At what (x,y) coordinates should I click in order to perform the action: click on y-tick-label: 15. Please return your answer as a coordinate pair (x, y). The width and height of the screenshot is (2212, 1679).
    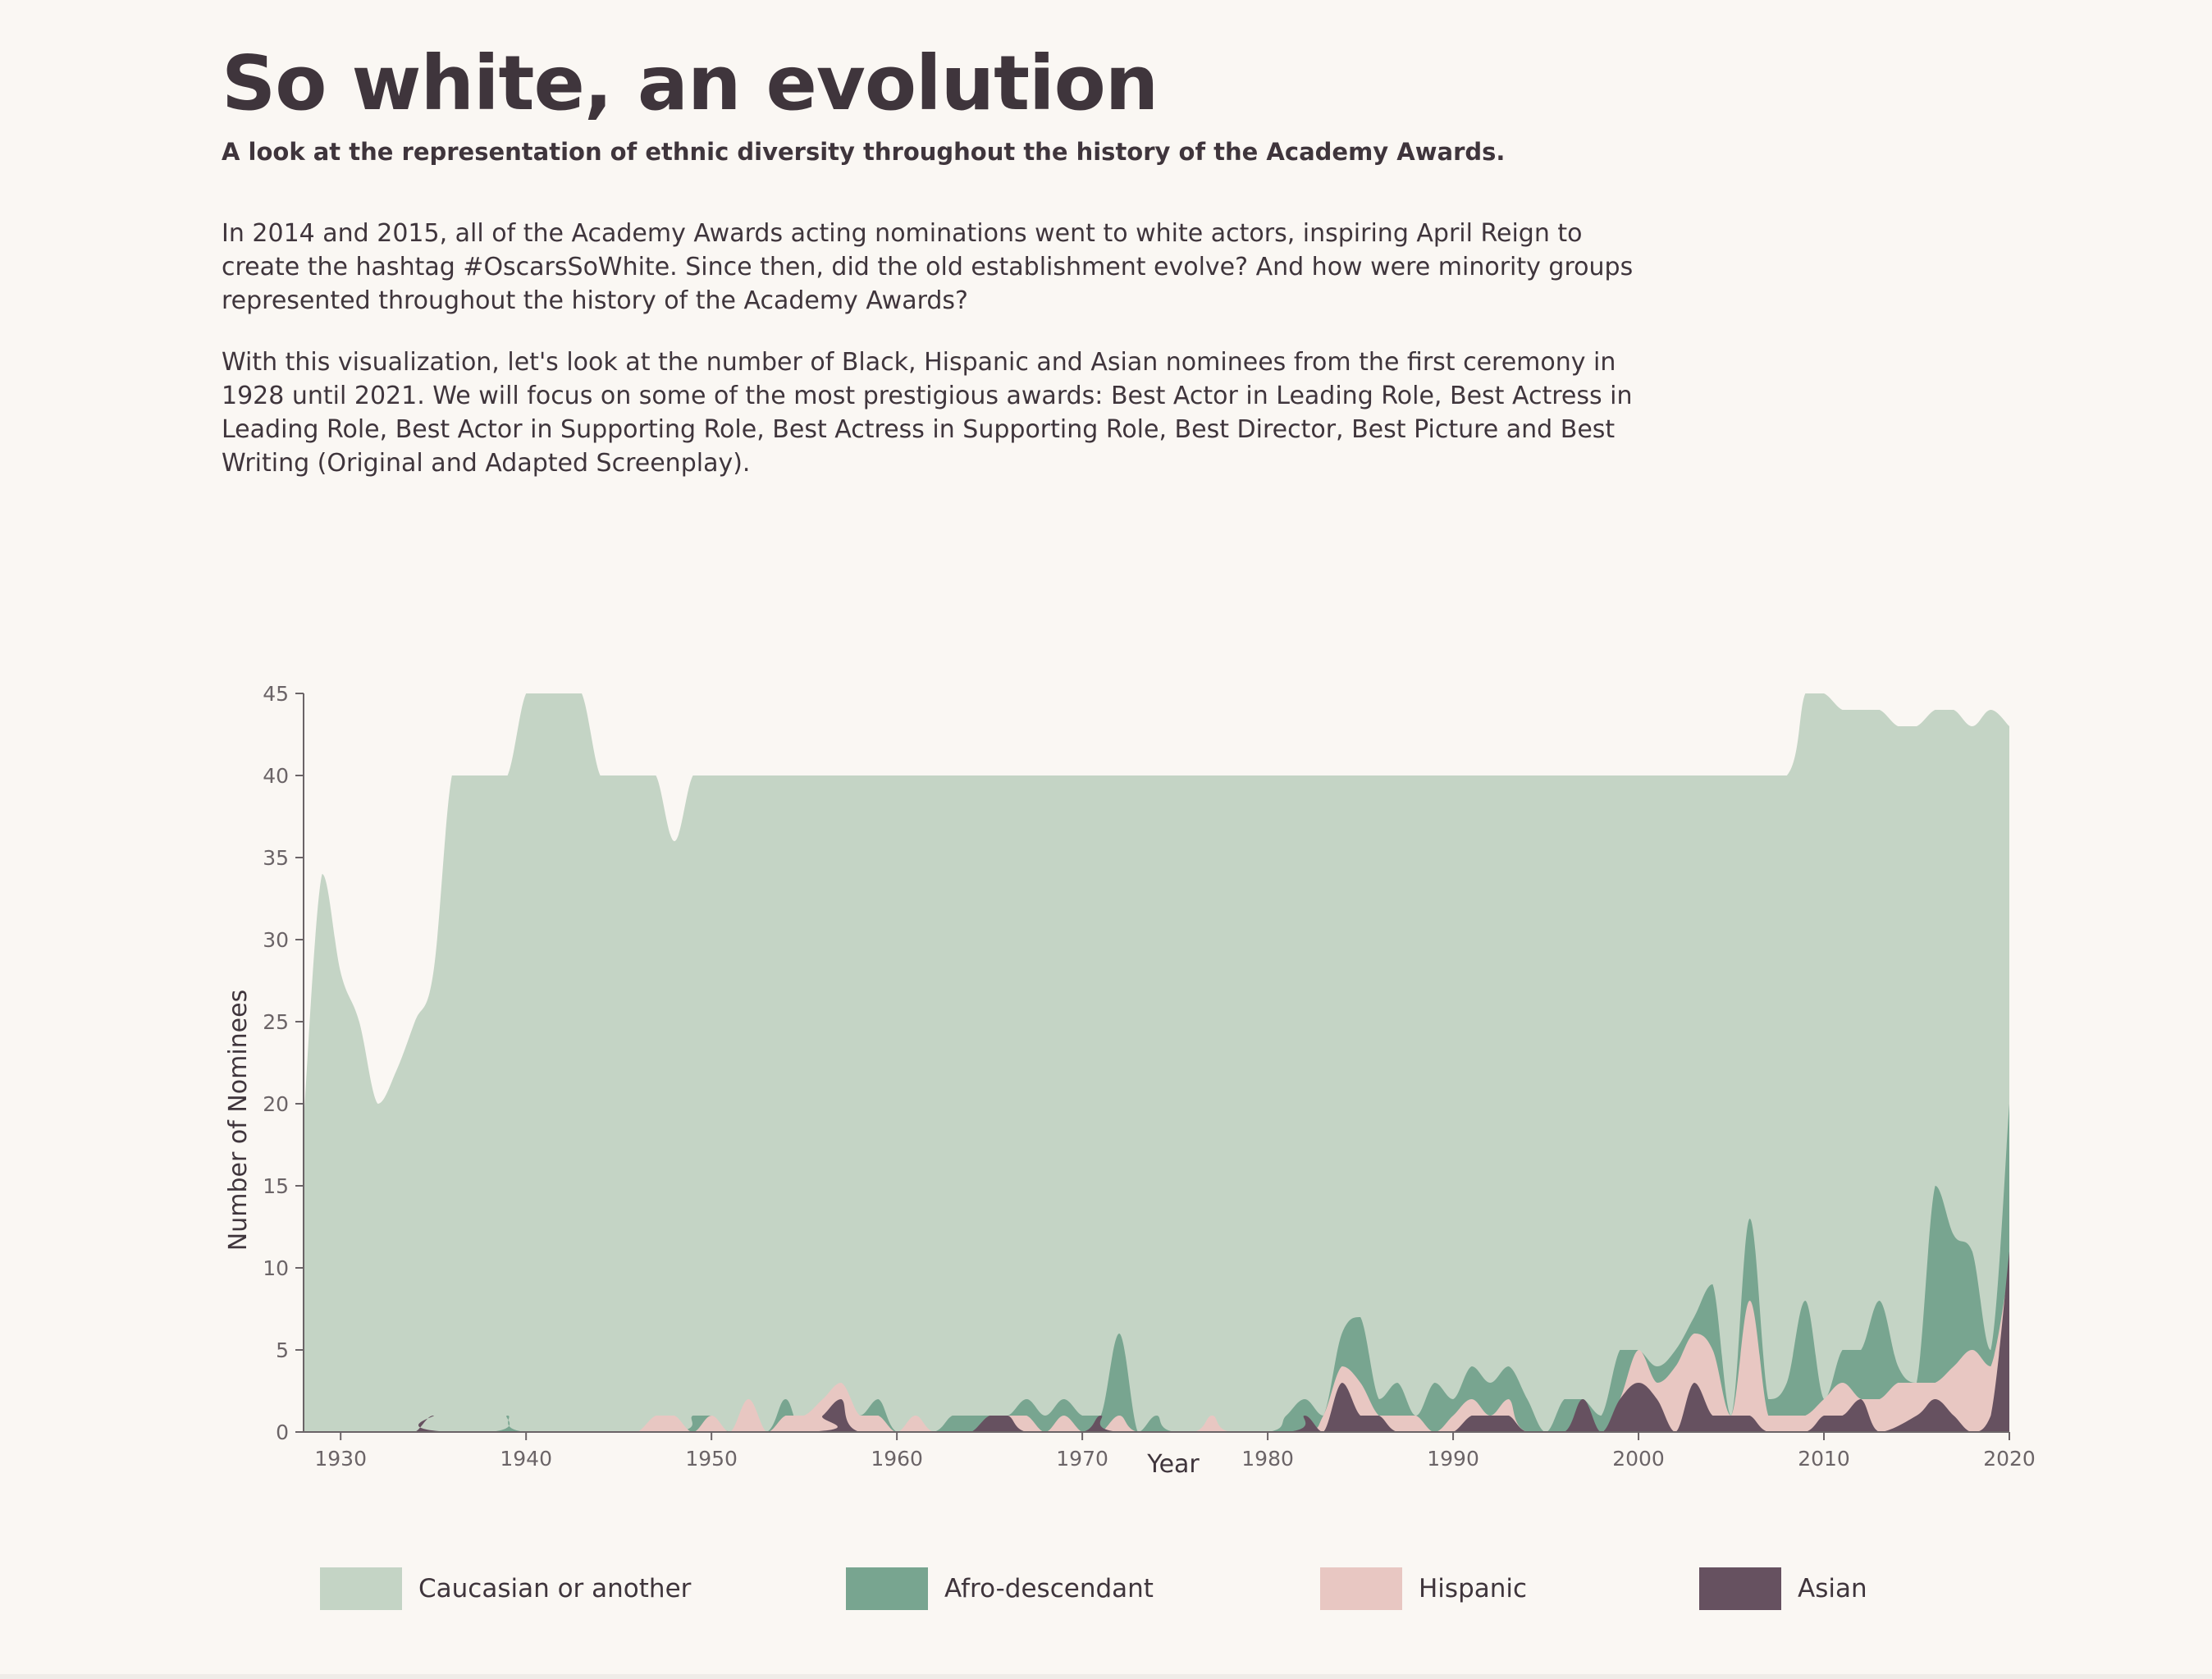
    Looking at the image, I should click on (276, 1186).